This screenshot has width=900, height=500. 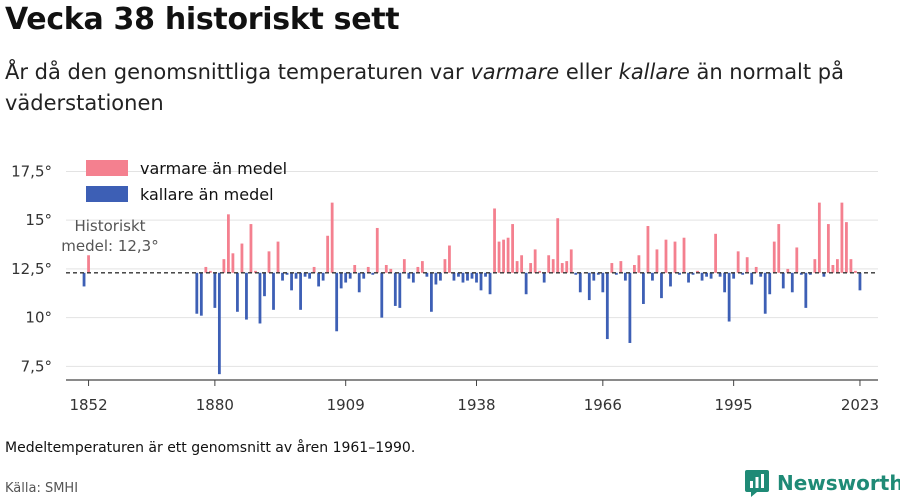 I want to click on legend-label-colder: kallare än medel, so click(x=207, y=194).